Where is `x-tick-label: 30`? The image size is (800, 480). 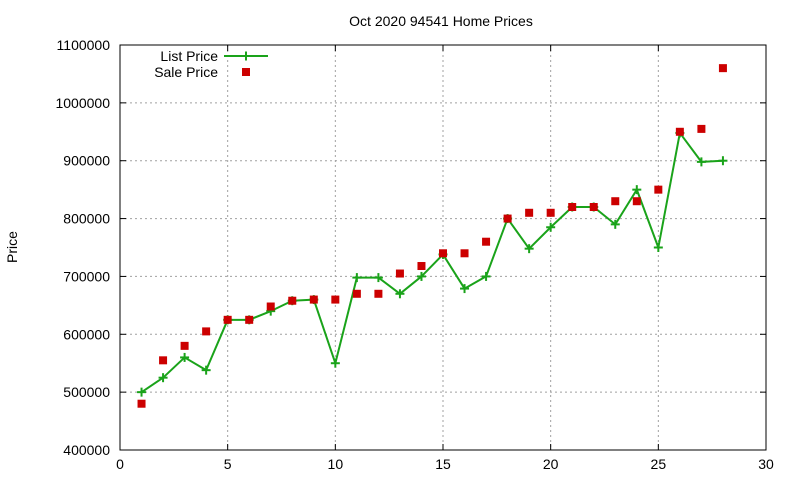 x-tick-label: 30 is located at coordinates (766, 464).